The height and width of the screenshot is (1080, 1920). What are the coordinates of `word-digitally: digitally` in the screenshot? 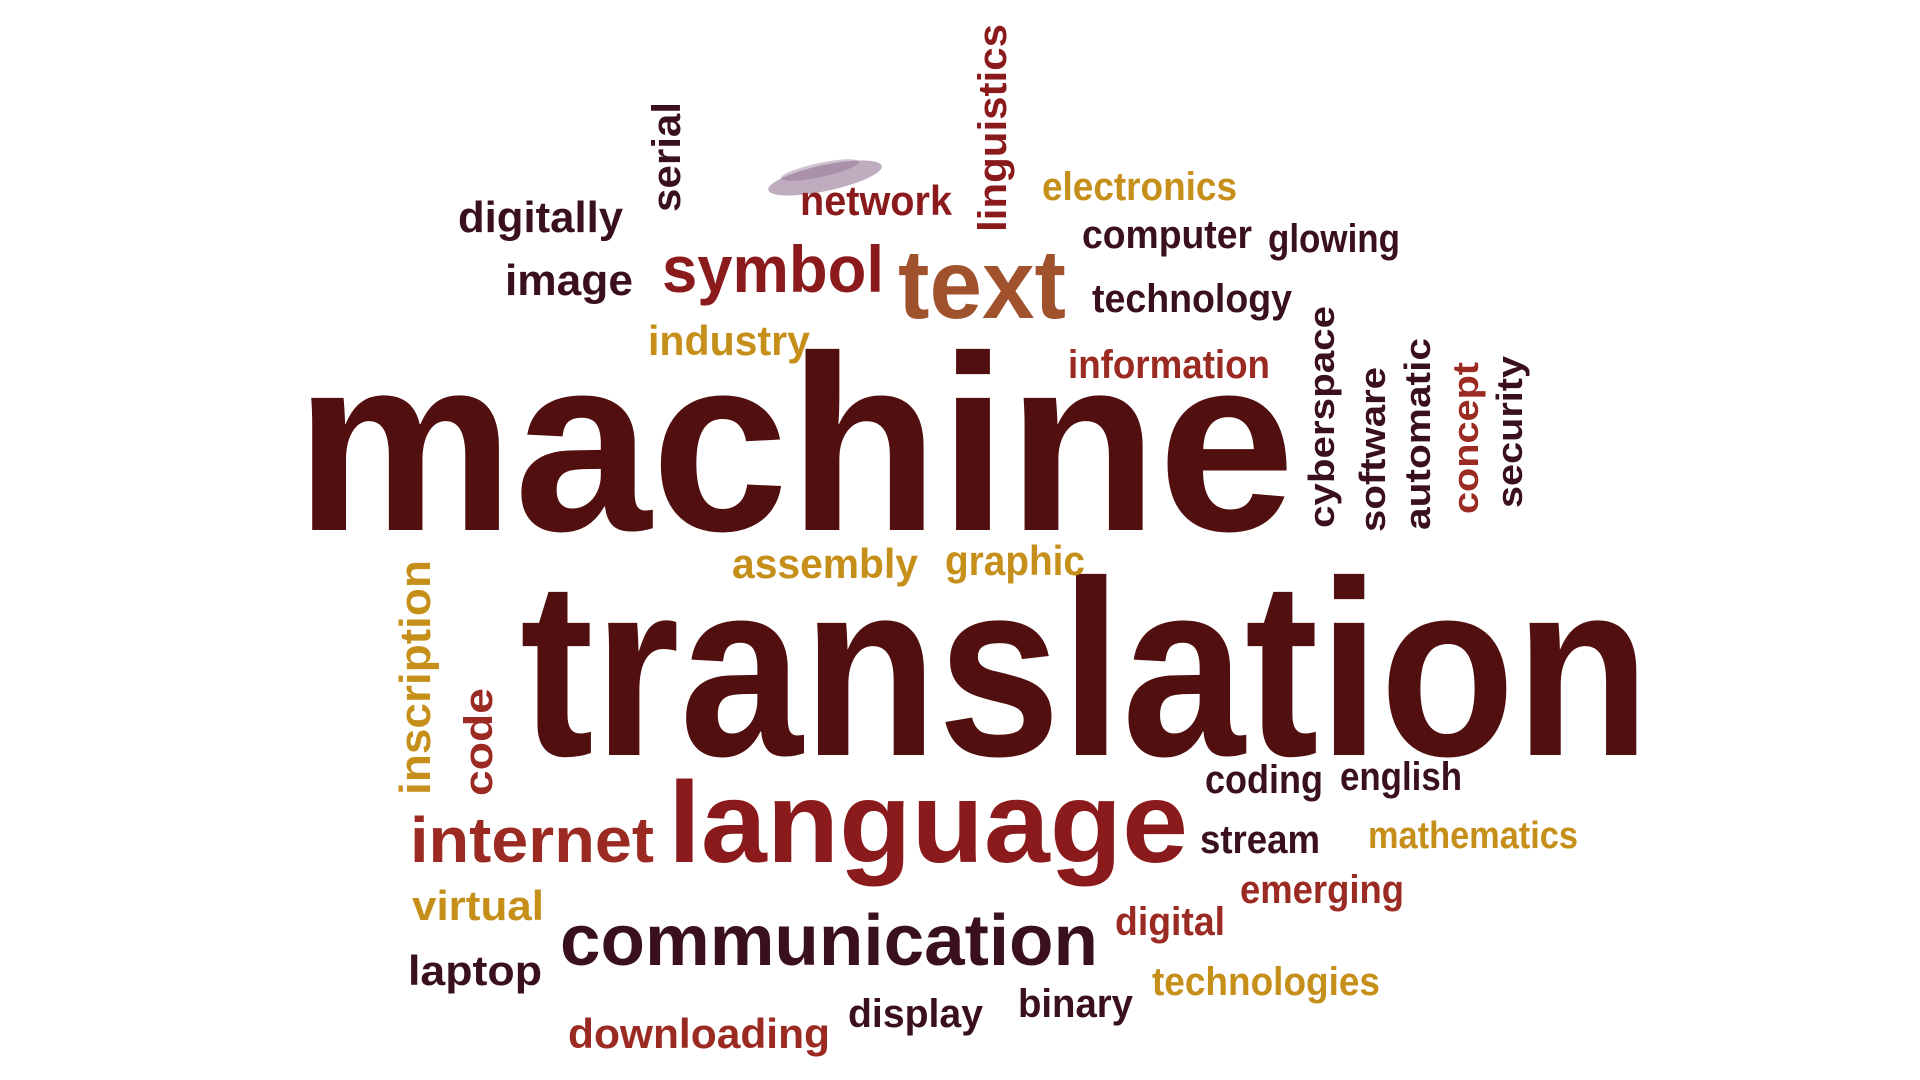 It's located at (541, 217).